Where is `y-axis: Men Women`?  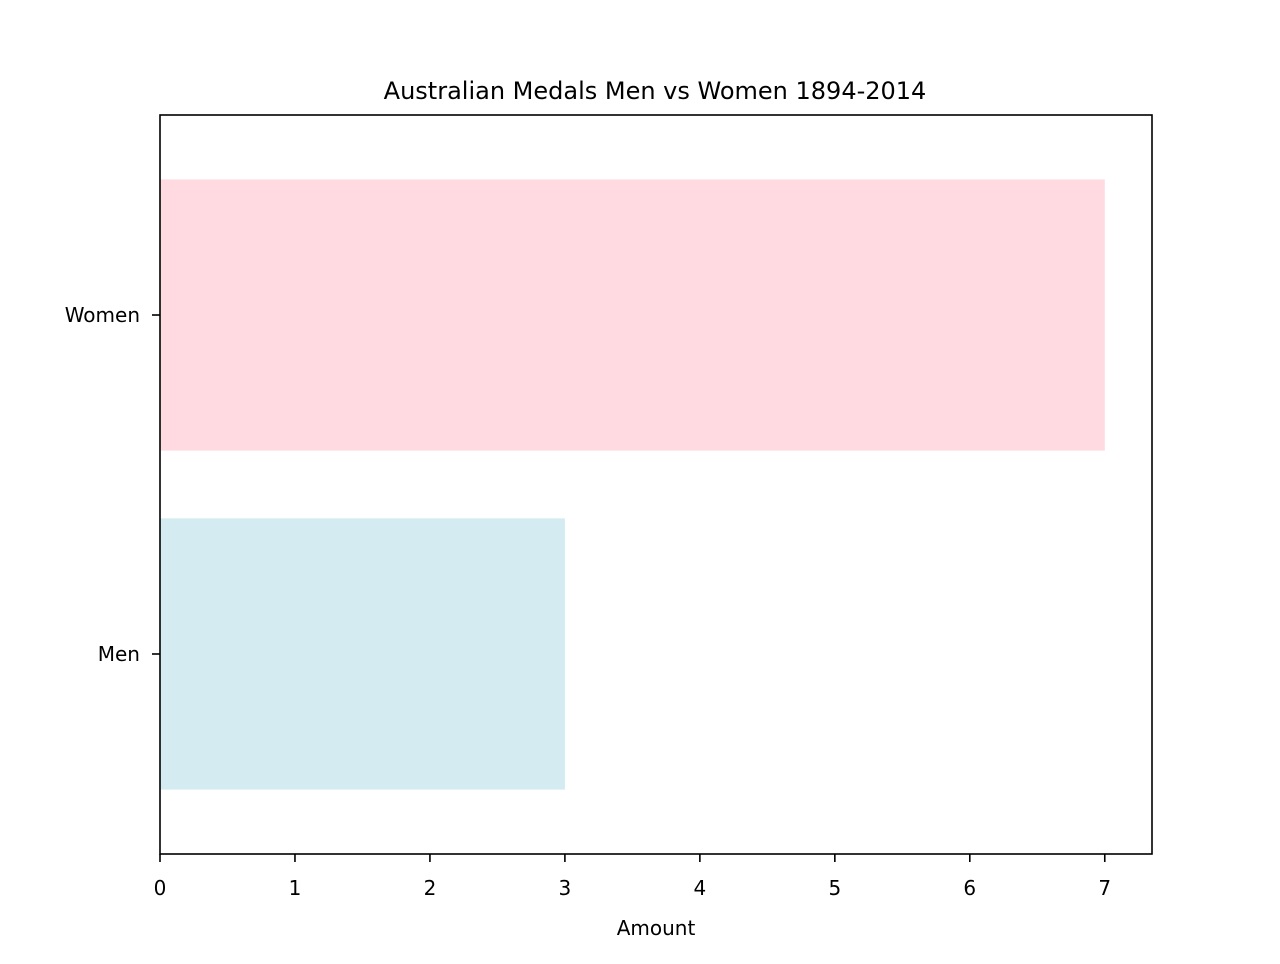 y-axis: Men Women is located at coordinates (112, 484).